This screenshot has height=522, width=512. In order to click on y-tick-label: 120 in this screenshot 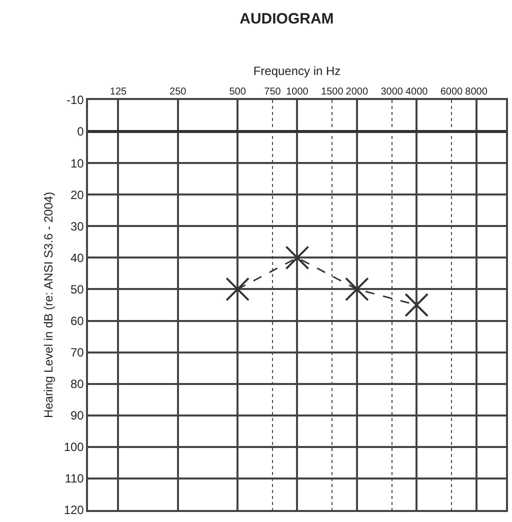, I will do `click(74, 510)`.